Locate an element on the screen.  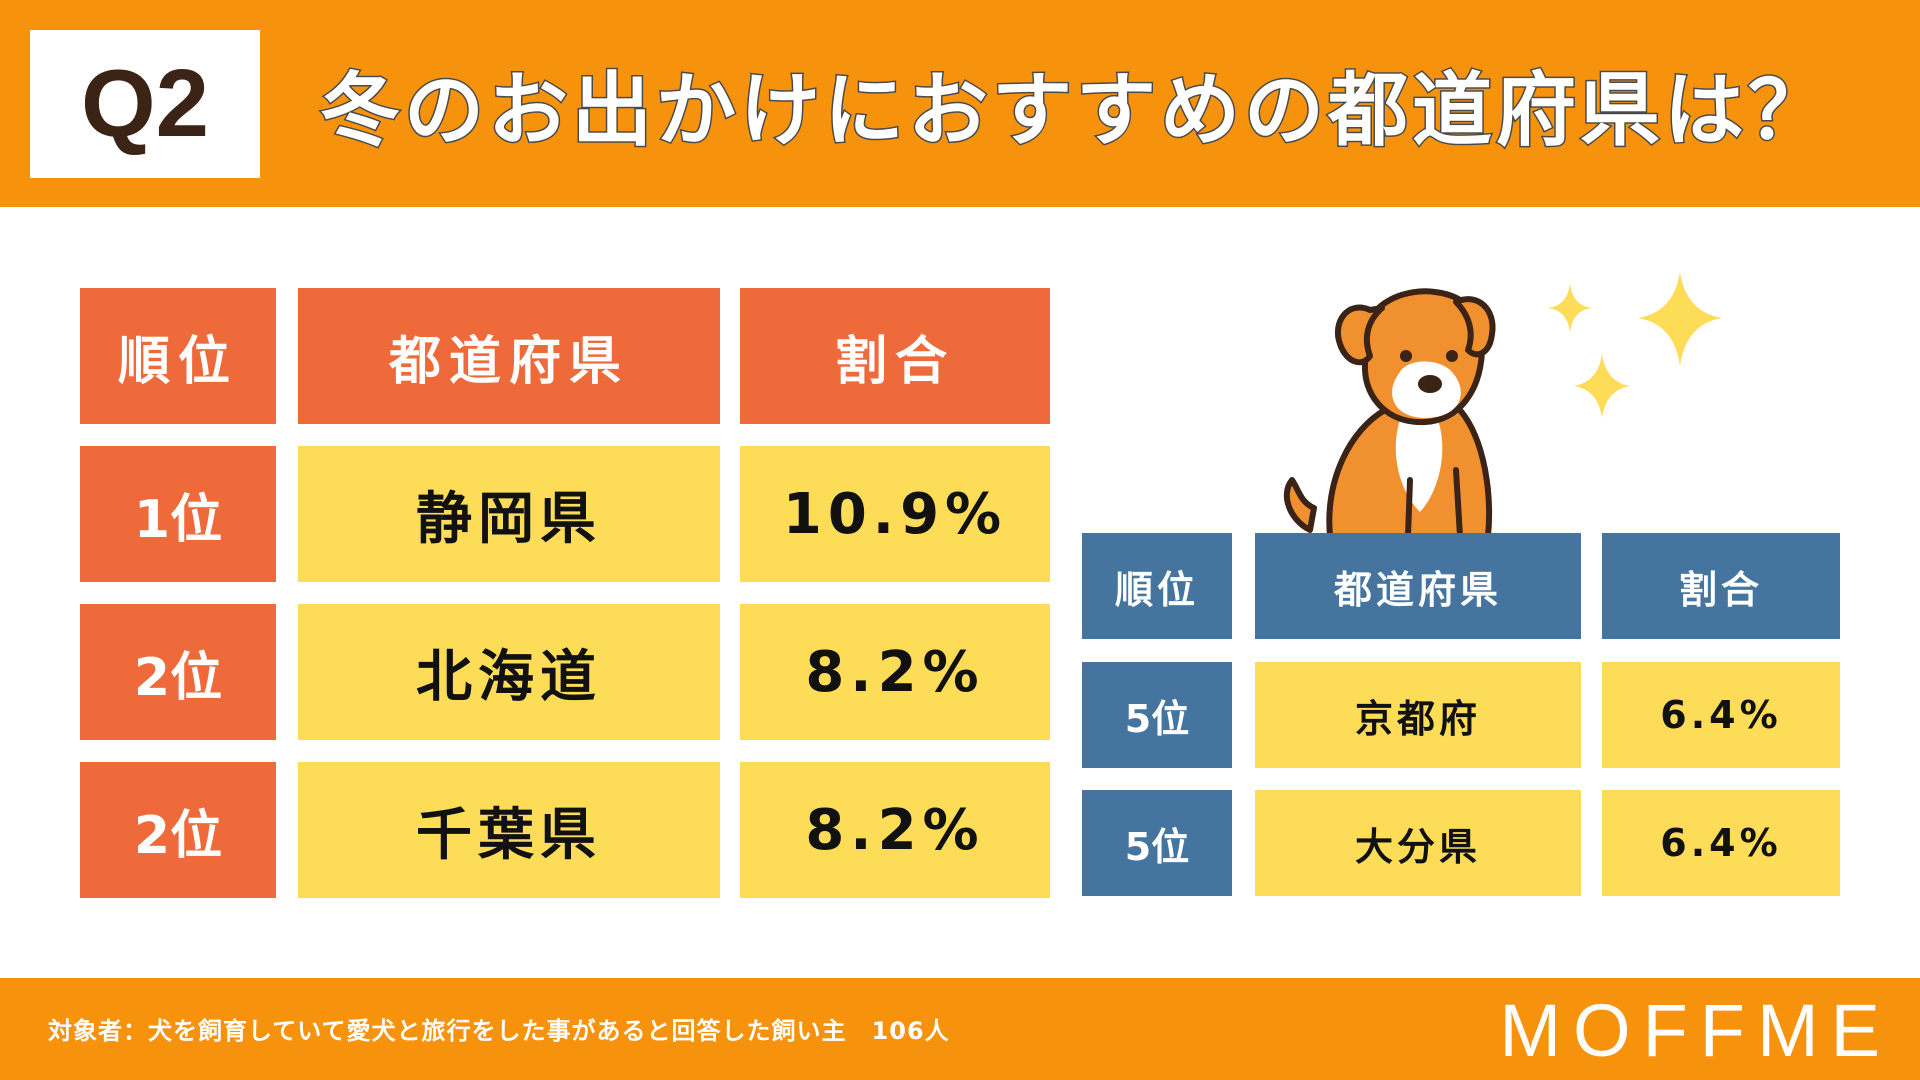
table-row-rank: 1位 is located at coordinates (178, 514).